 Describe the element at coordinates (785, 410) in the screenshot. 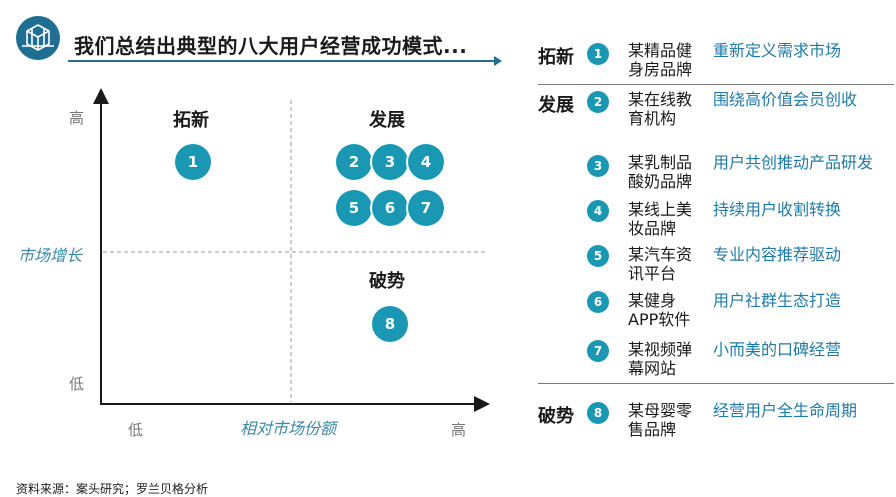

I see `case-description: 经营用户全生命周期` at that location.